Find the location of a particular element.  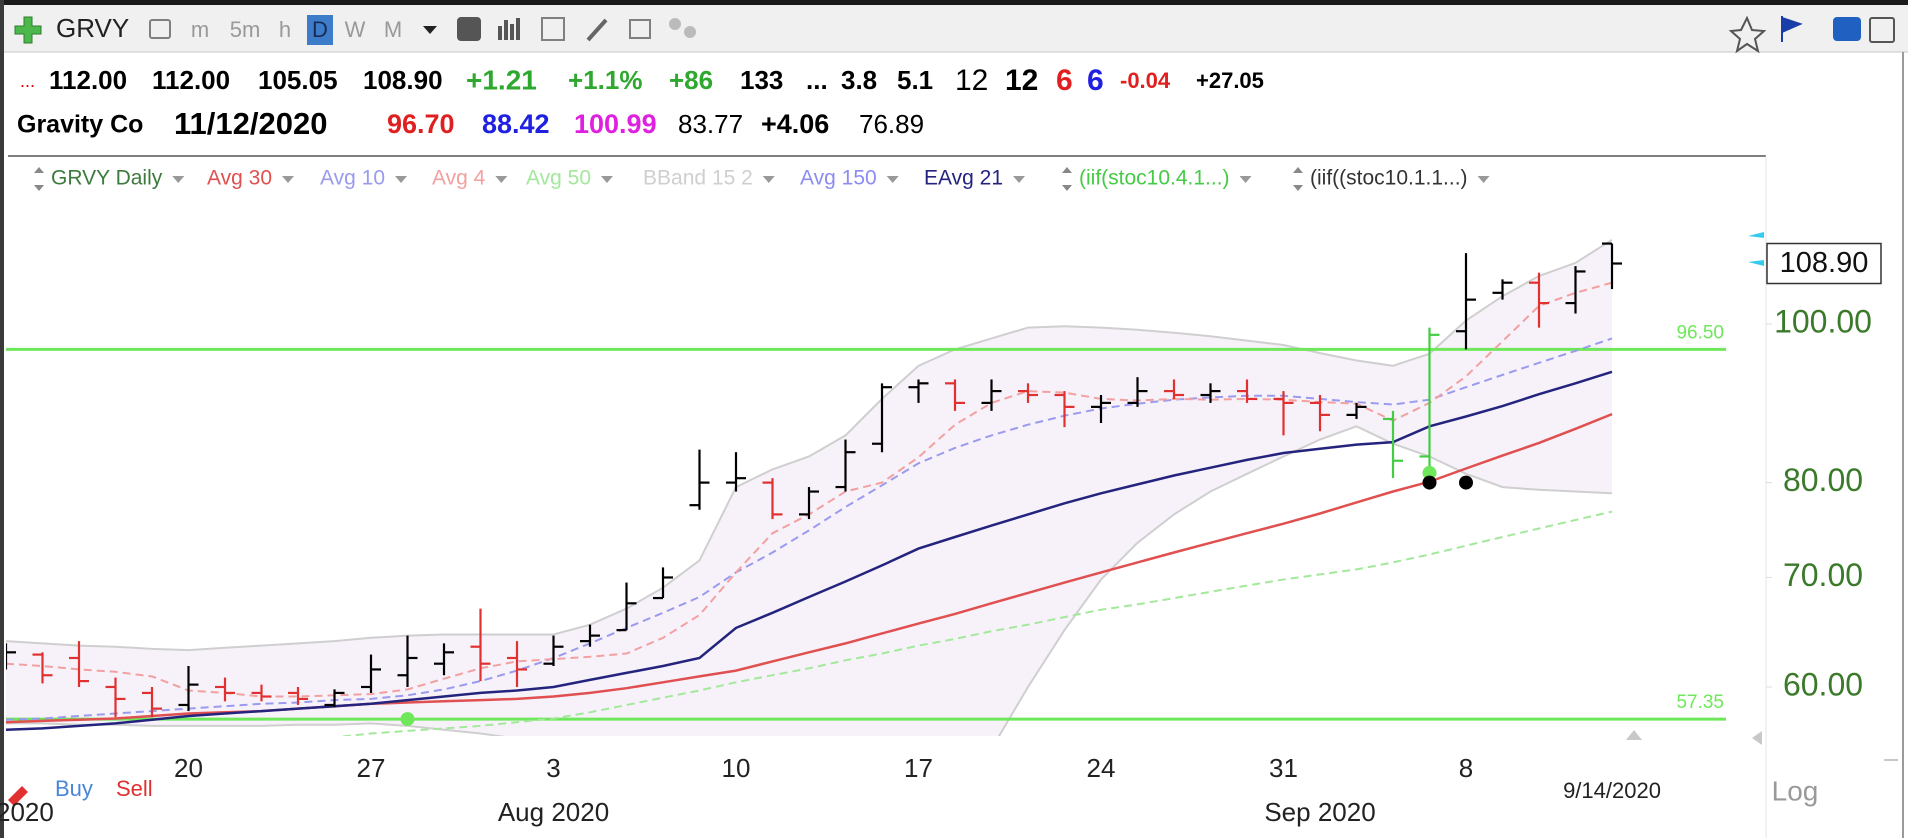

drawing-pen is located at coordinates (18, 796).